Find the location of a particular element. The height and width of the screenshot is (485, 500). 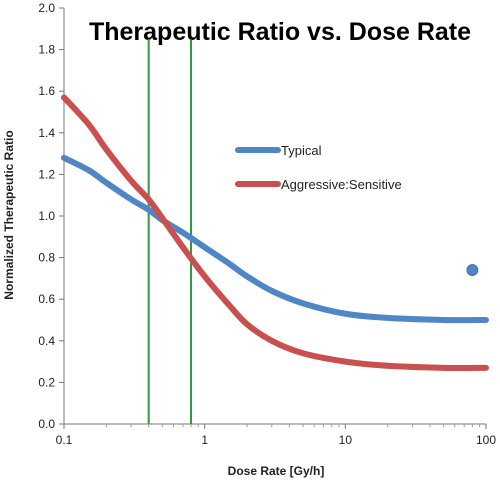

x-tick-label: 100 is located at coordinates (486, 440).